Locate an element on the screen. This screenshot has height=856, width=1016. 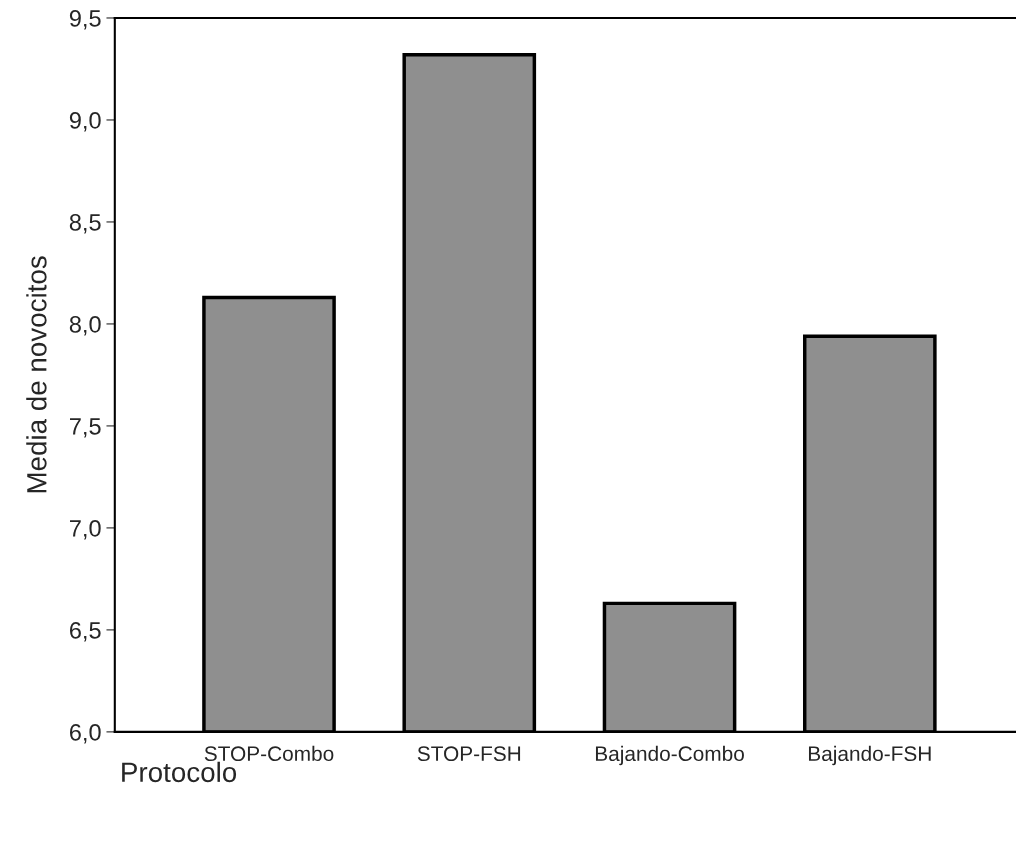
y-tick-label: 8,0 is located at coordinates (85, 326).